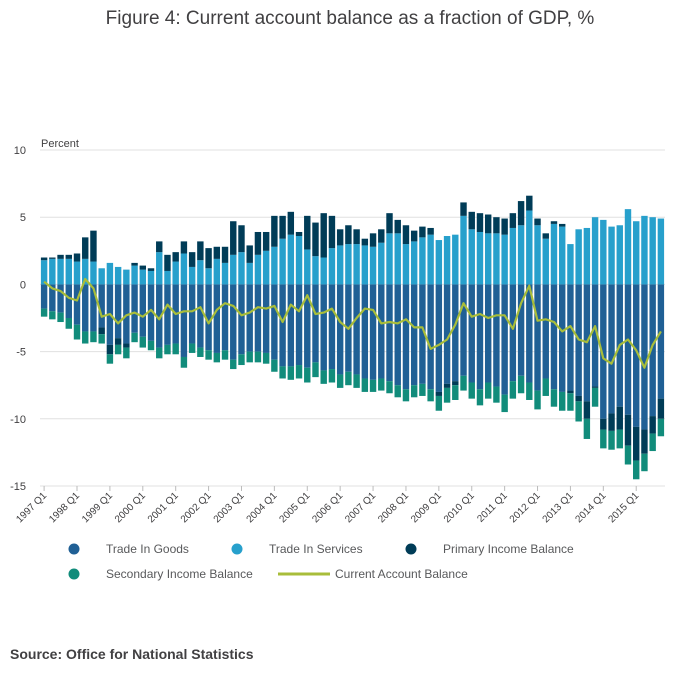  I want to click on x-tick-label: 2004 Q1, so click(262, 507).